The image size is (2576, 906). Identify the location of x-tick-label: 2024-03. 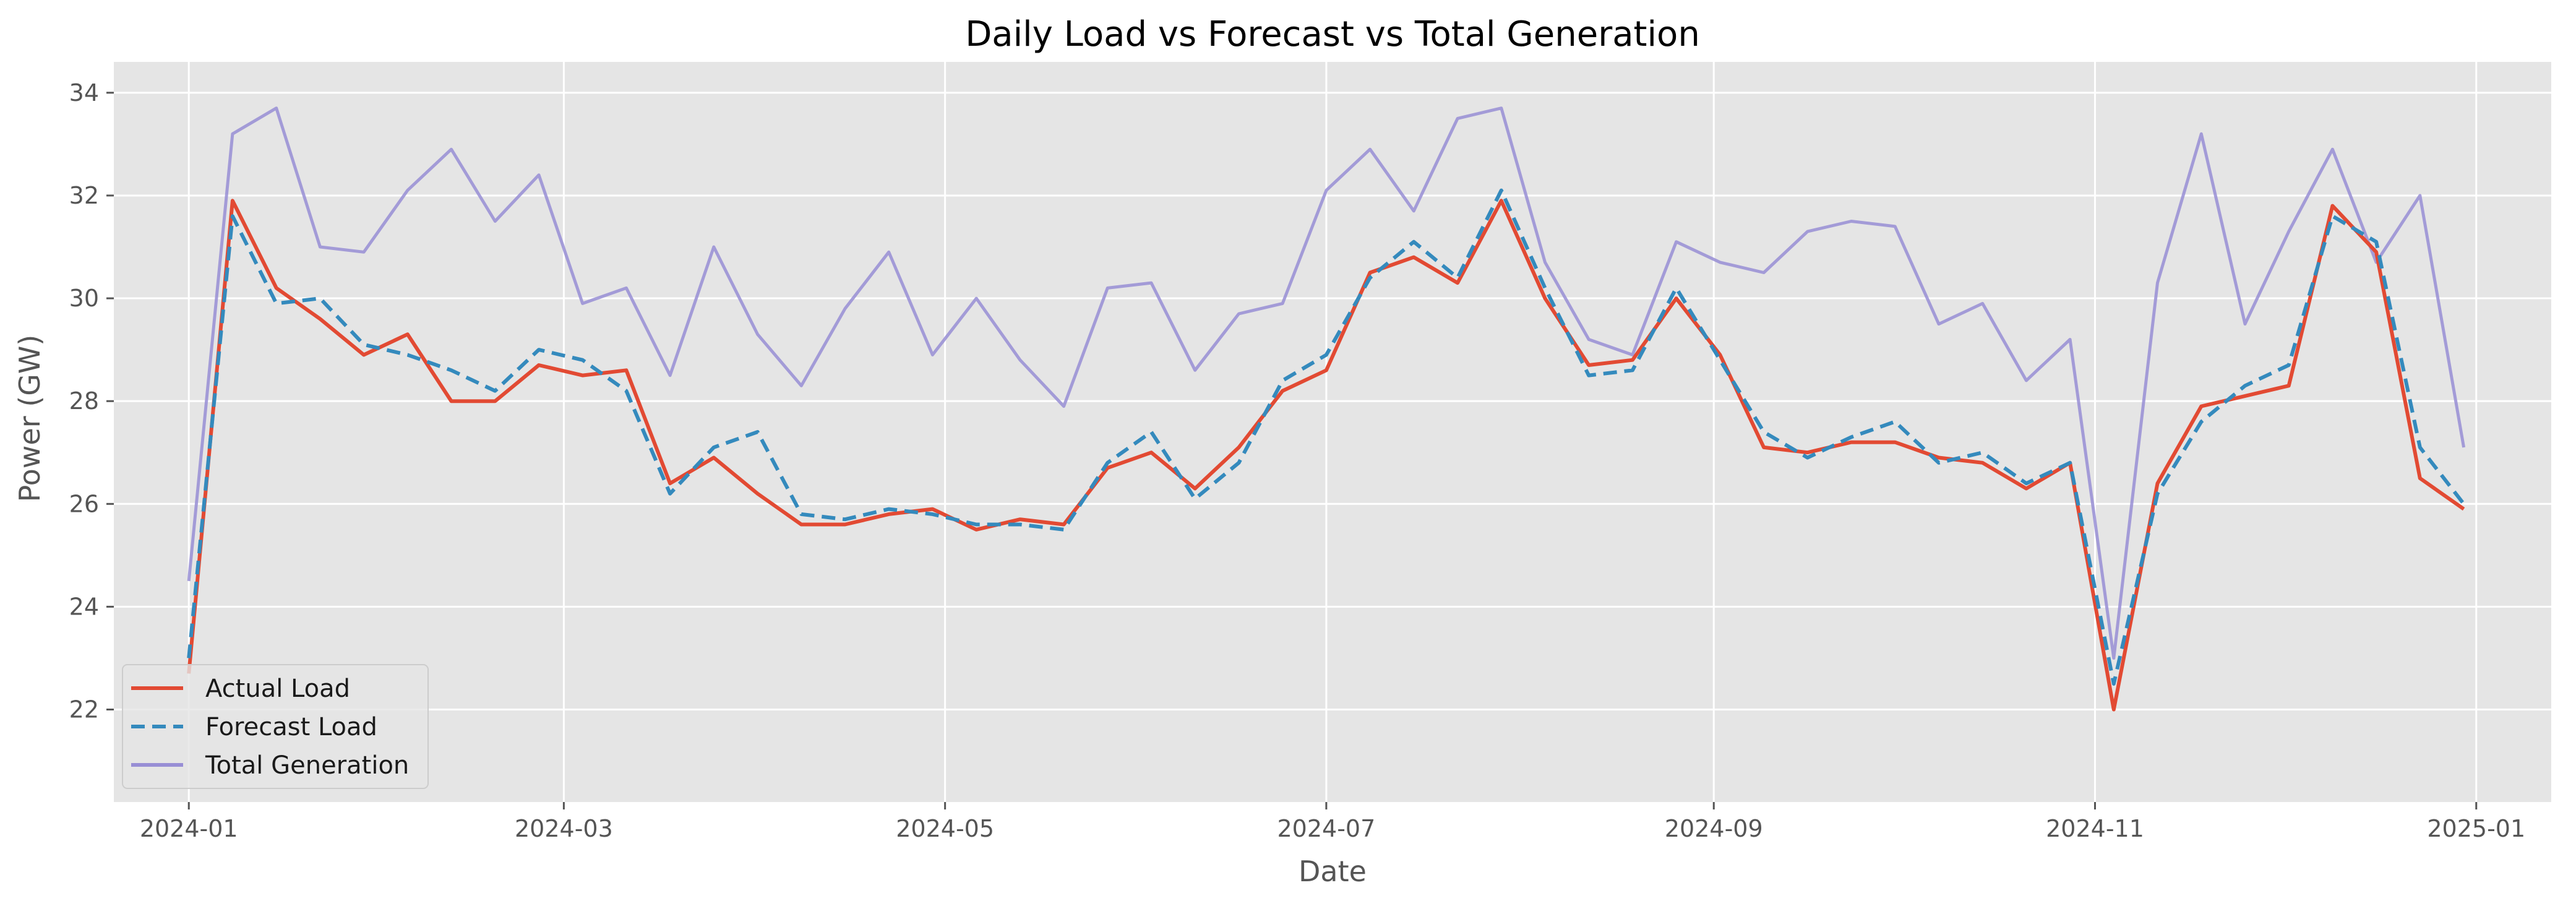
(564, 828).